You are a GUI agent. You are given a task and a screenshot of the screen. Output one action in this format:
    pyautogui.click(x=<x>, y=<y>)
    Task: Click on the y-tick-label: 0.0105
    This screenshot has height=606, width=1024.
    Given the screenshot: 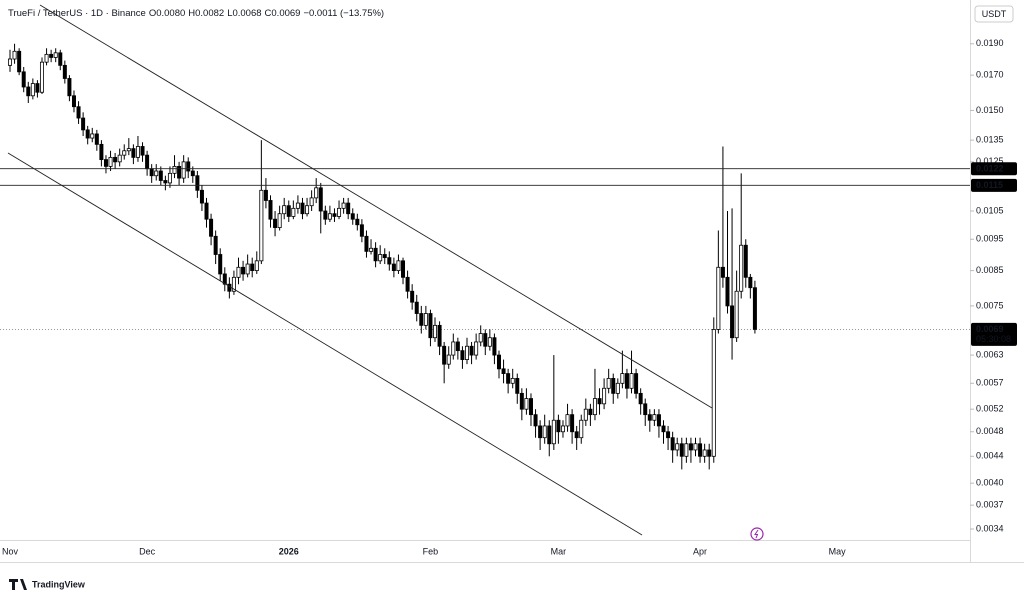 What is the action you would take?
    pyautogui.click(x=990, y=210)
    